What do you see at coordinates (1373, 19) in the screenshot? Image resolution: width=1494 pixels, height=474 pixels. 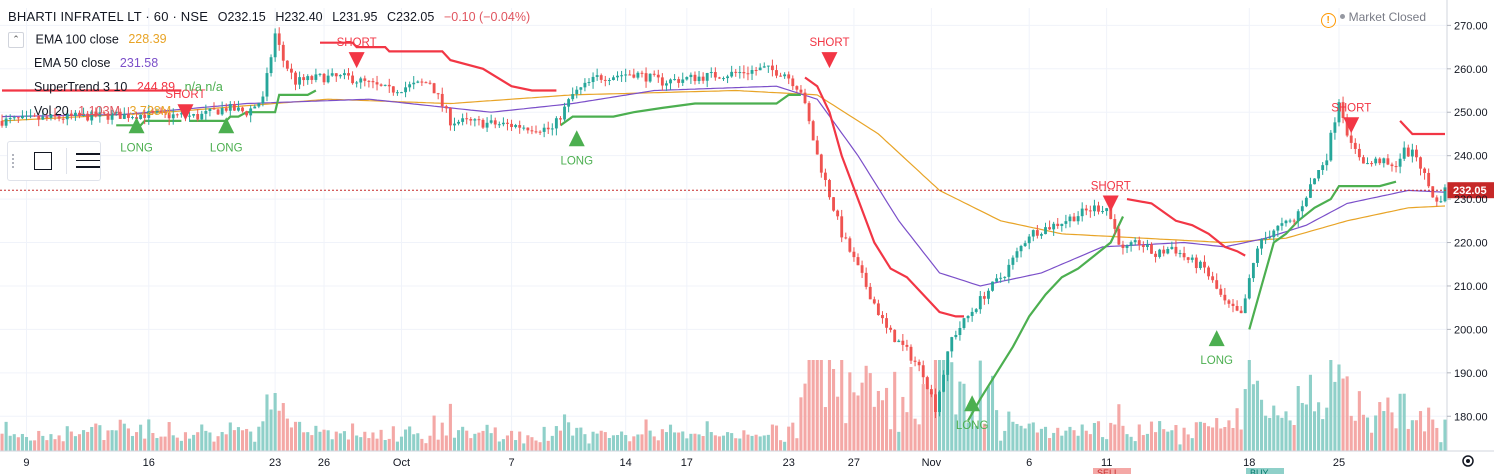 I see `market-status: ! Market Closed` at bounding box center [1373, 19].